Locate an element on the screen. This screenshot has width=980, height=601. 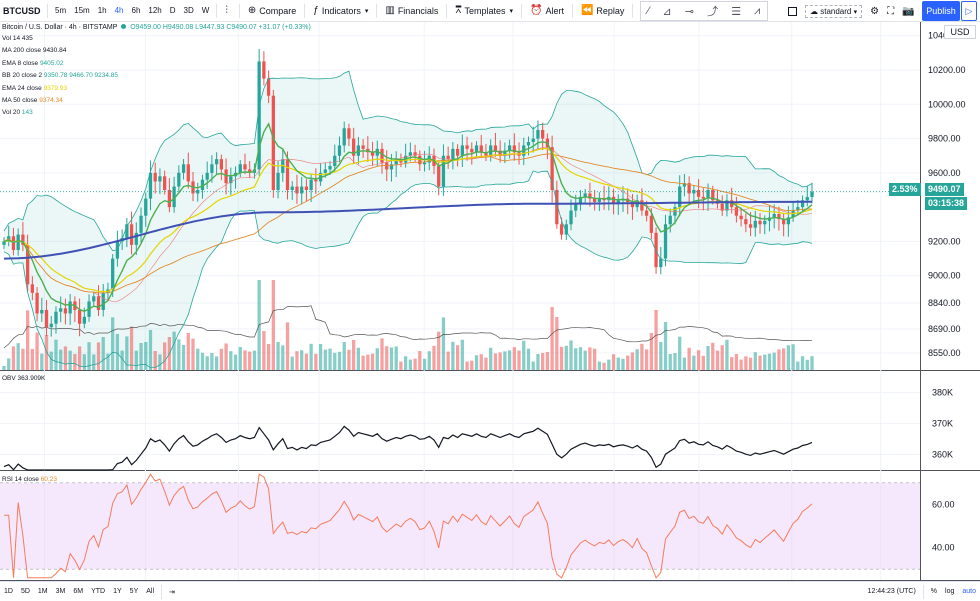
interval-12h: 12h is located at coordinates (155, 10).